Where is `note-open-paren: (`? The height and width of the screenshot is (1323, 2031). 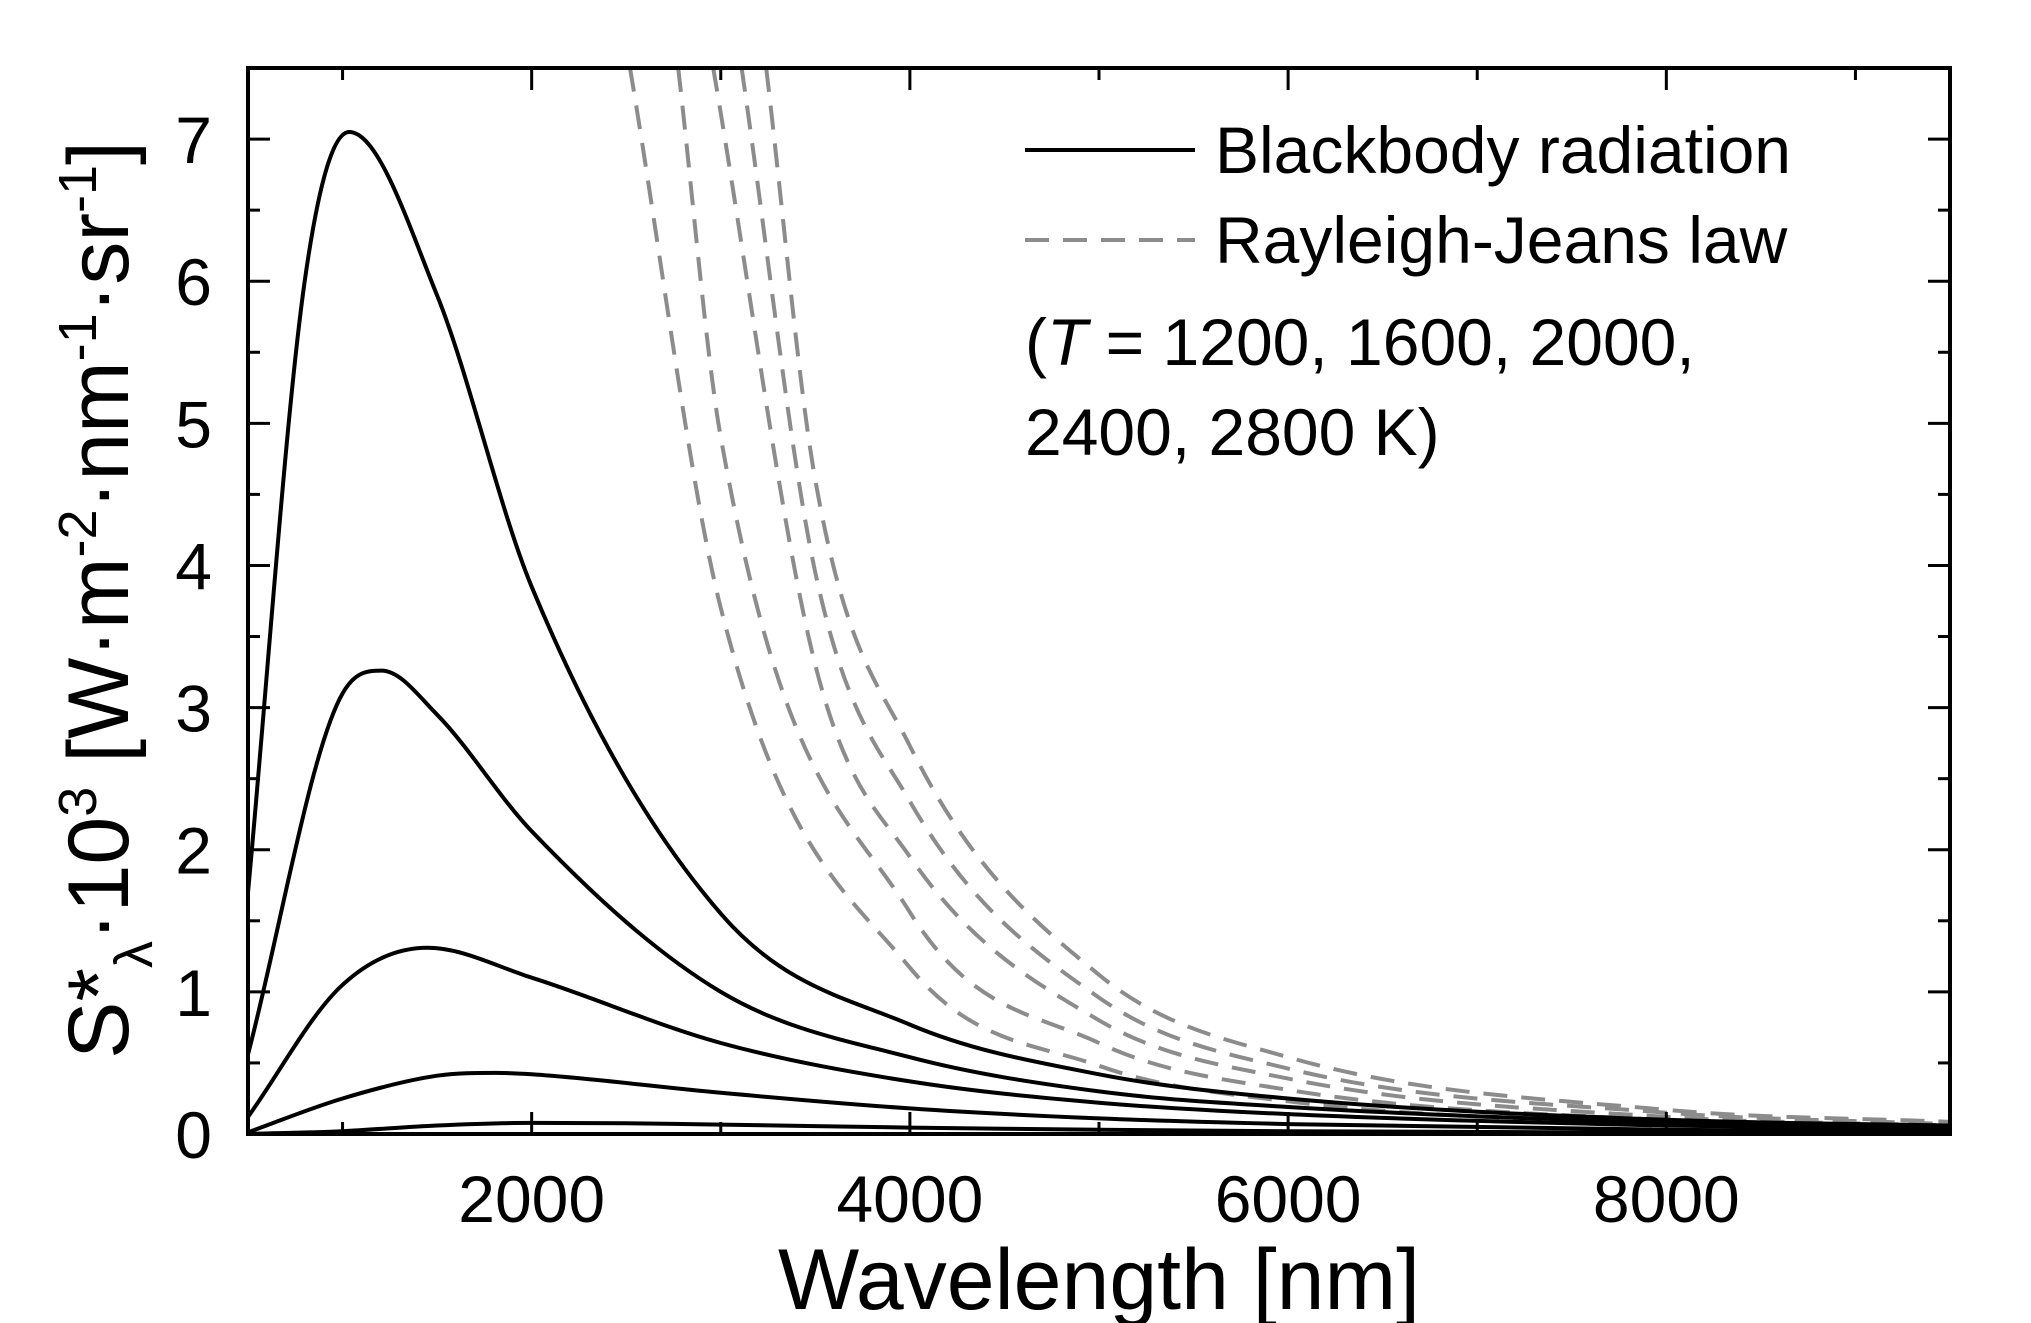 note-open-paren: ( is located at coordinates (1036, 342).